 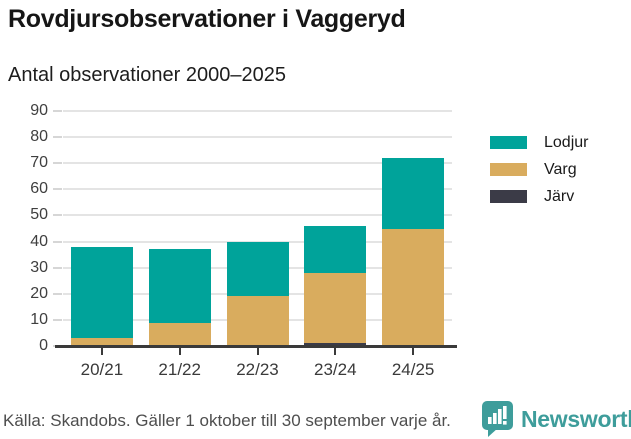 What do you see at coordinates (39, 189) in the screenshot?
I see `y-tick-label: 60` at bounding box center [39, 189].